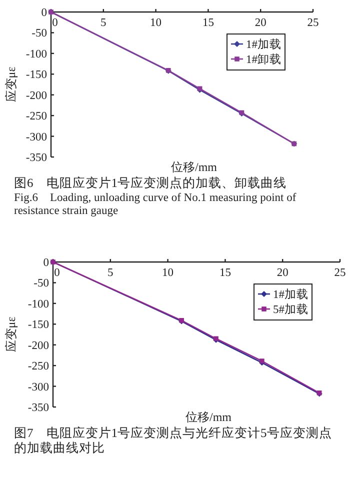 This screenshot has height=483, width=350. What do you see at coordinates (173, 441) in the screenshot?
I see `text: 图7 电阻应变片1号应变测点与光纤应变计5号应变测点的加载曲线对比` at bounding box center [173, 441].